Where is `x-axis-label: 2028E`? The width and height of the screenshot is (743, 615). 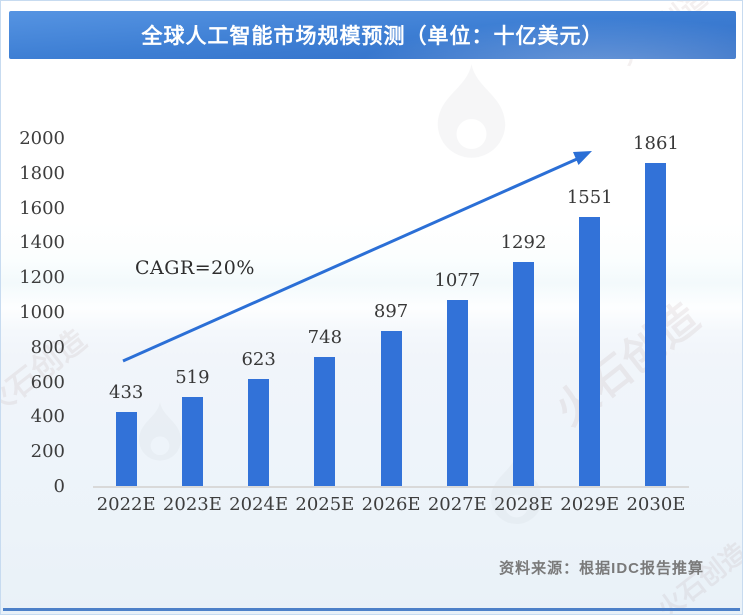 x-axis-label: 2028E is located at coordinates (523, 504).